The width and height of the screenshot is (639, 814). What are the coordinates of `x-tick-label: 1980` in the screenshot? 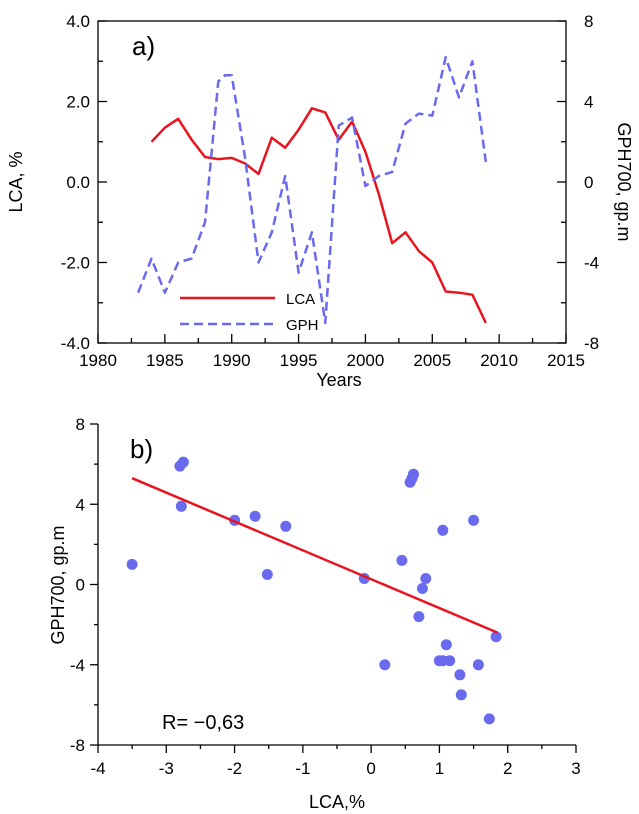 It's located at (98, 360).